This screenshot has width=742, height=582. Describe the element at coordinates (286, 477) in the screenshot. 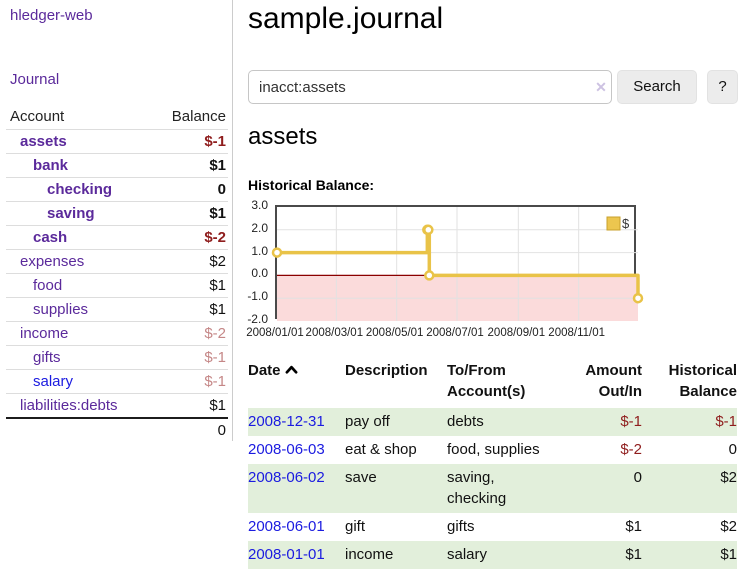

I see `transaction-date-link: 2008-06-02` at that location.